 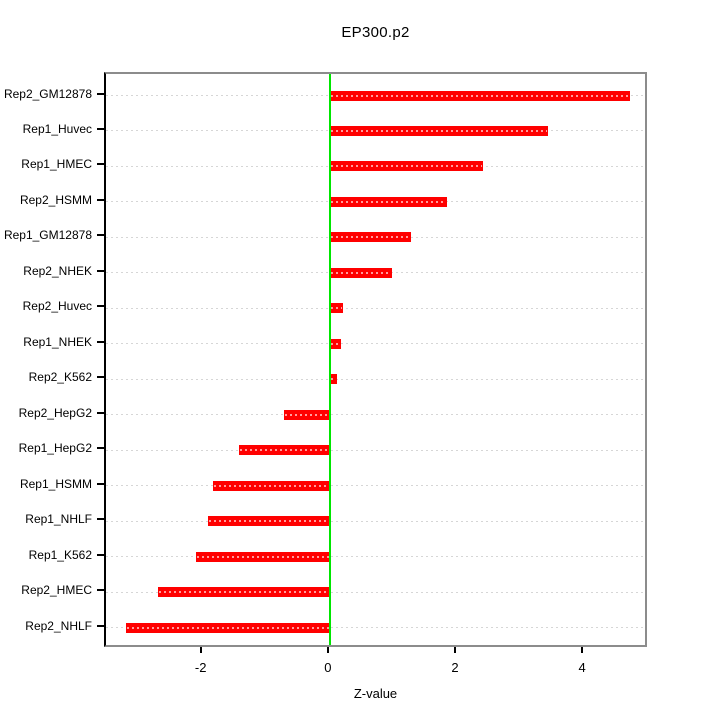 I want to click on x-tick-label: 4, so click(x=582, y=667).